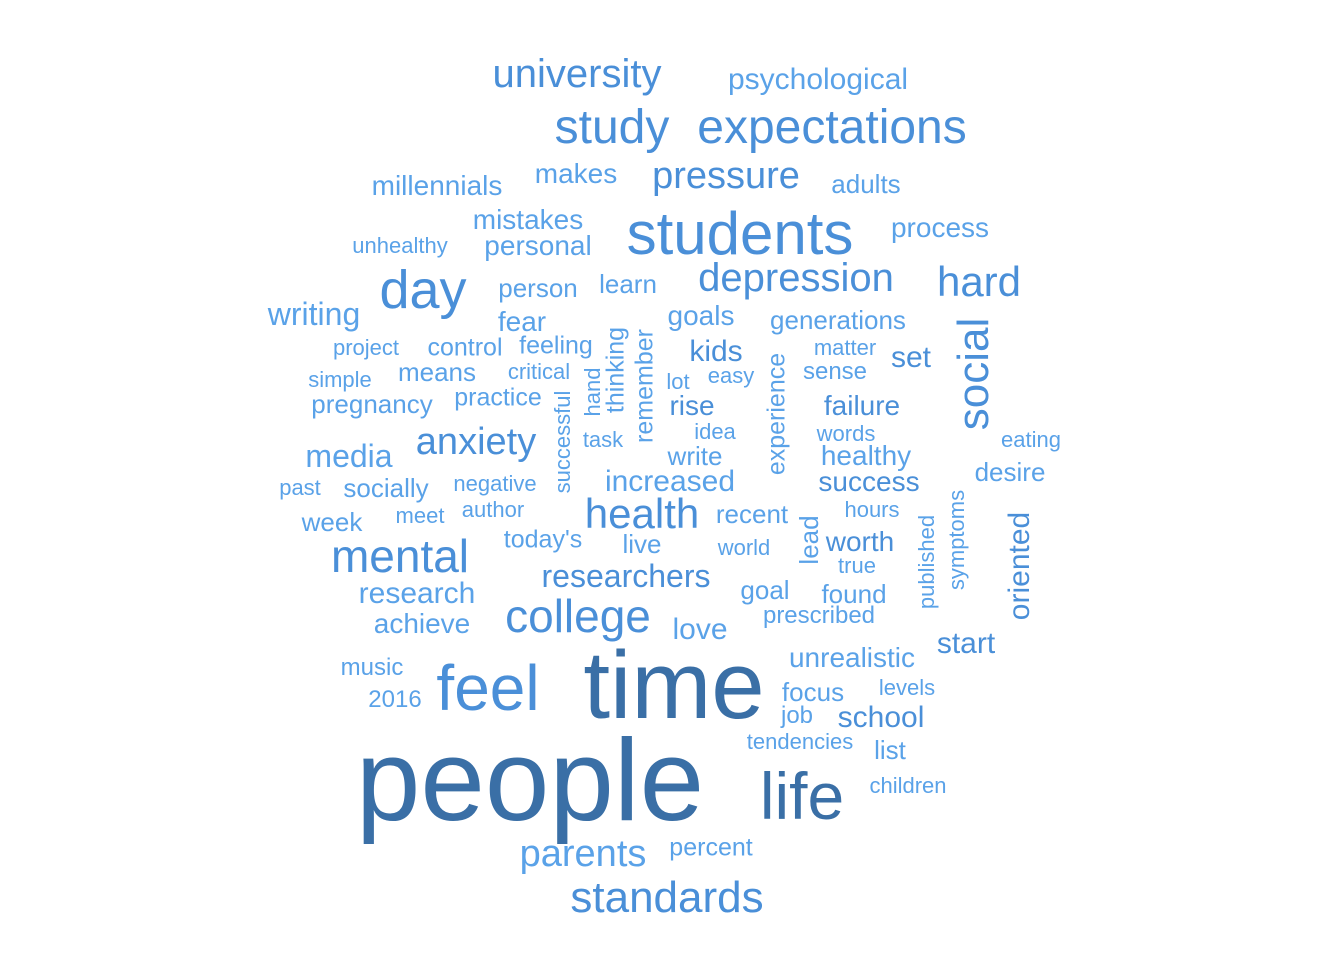  I want to click on word-makes: makes, so click(576, 173).